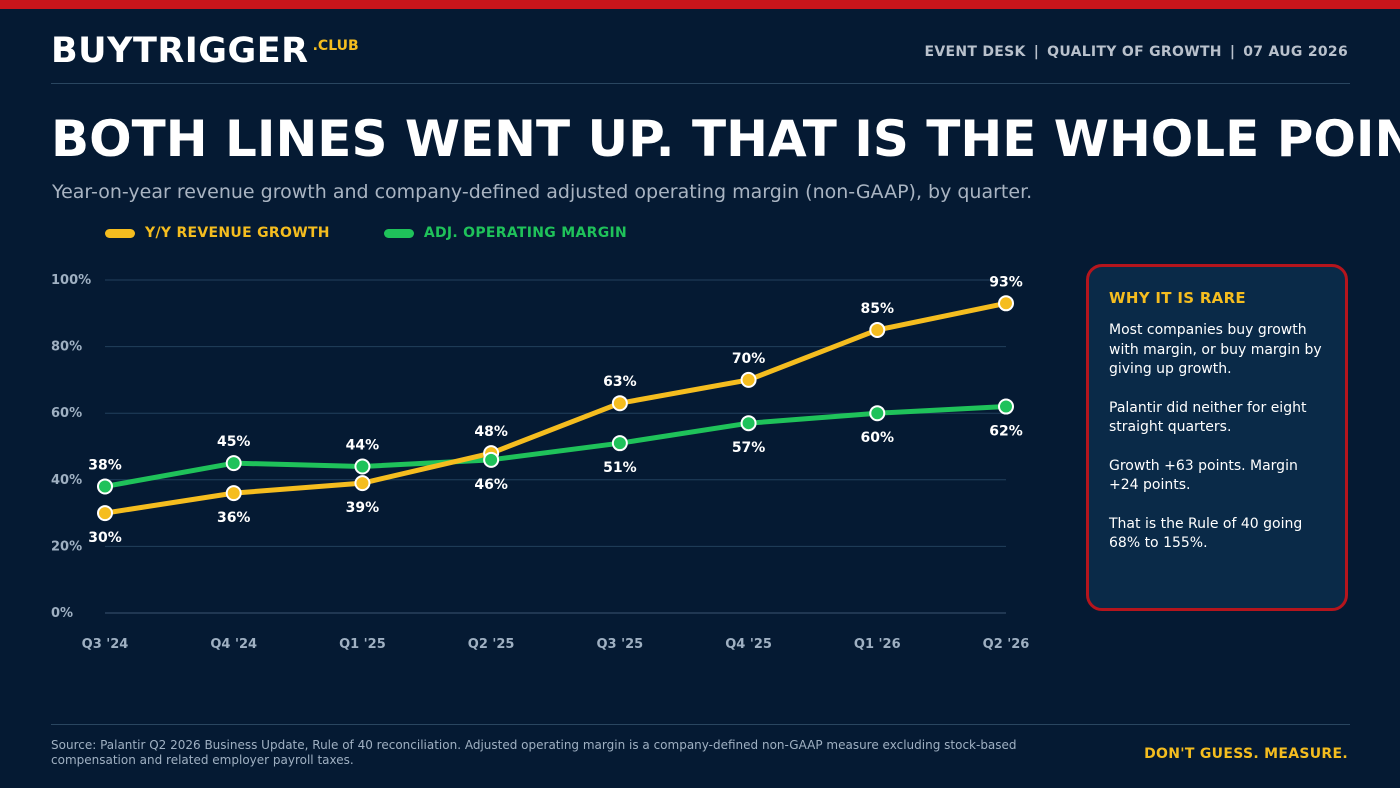 The image size is (1400, 788). What do you see at coordinates (363, 445) in the screenshot?
I see `margin-data-label: 44%` at bounding box center [363, 445].